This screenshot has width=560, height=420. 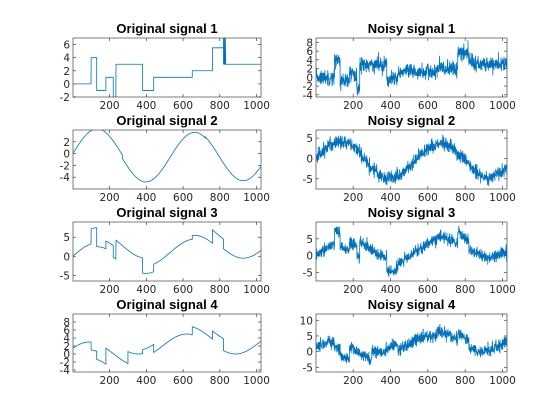 I want to click on plot-title: Original signal 3, so click(x=166, y=212).